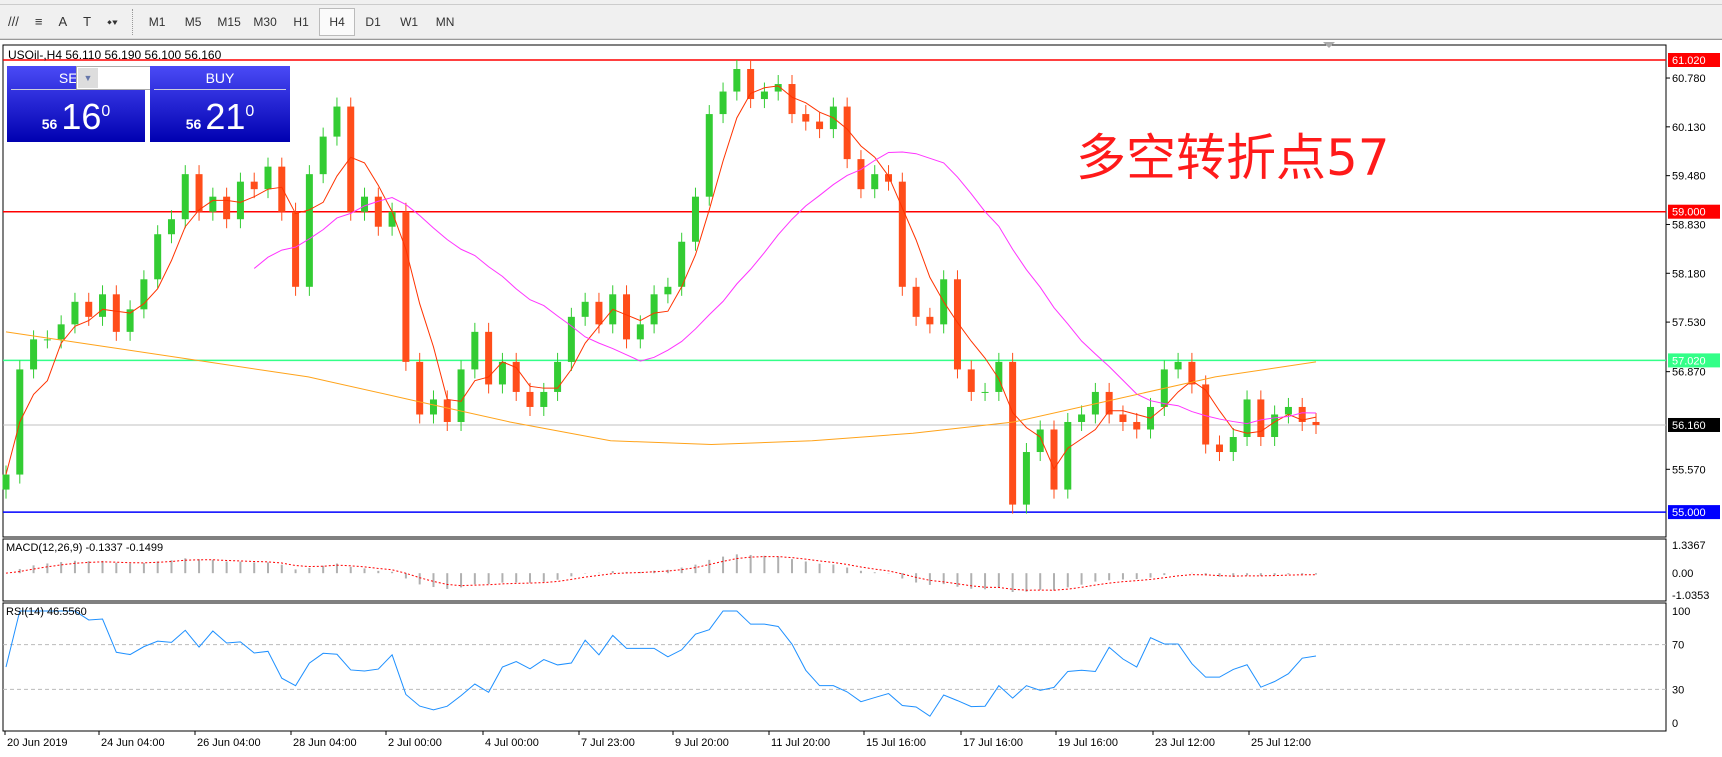 The width and height of the screenshot is (1722, 757). I want to click on timeframe-m1-button: M1, so click(157, 21).